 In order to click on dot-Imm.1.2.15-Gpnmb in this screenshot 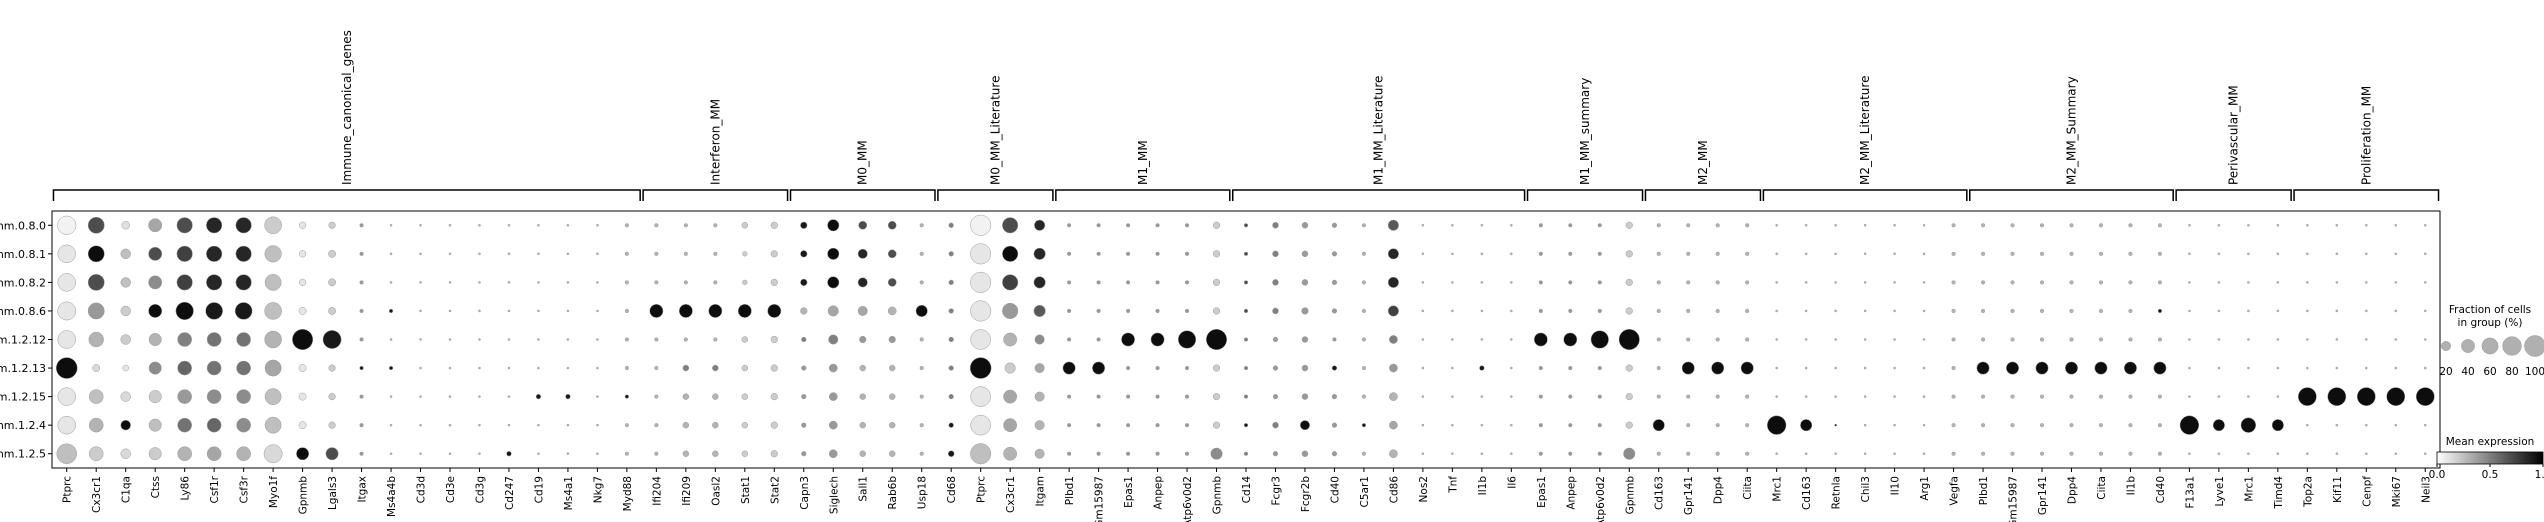, I will do `click(302, 396)`.